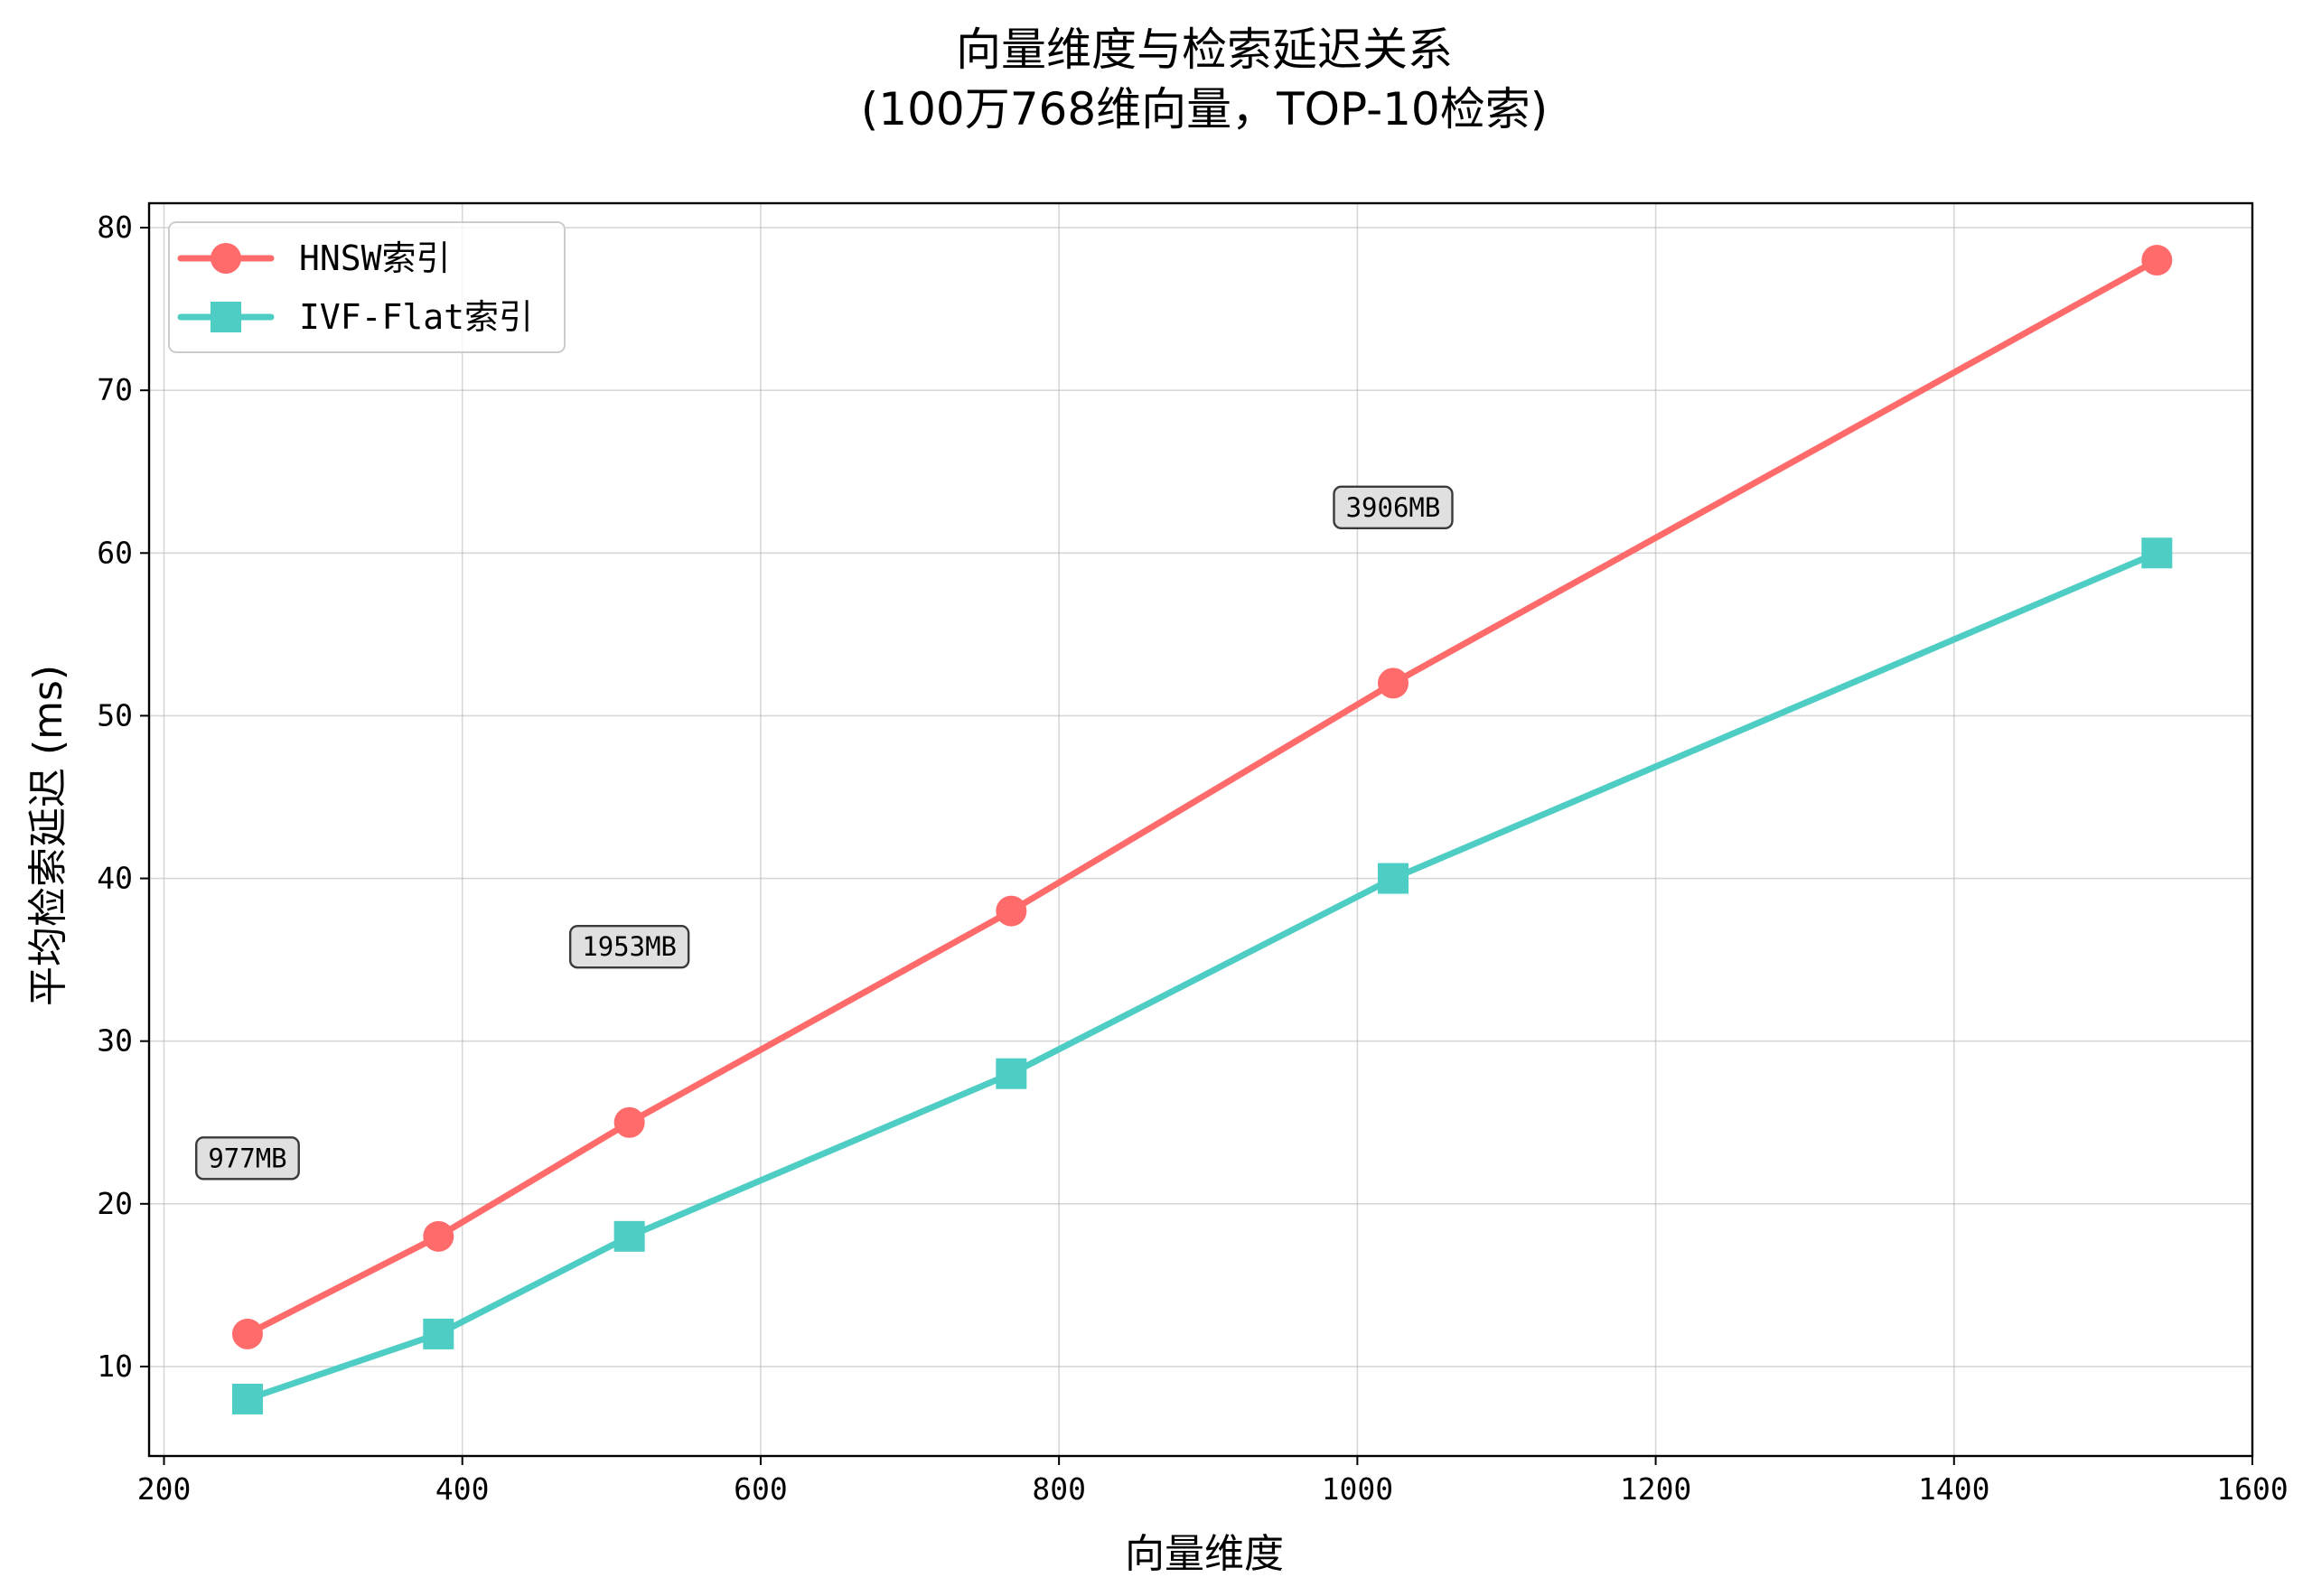  I want to click on annotation-text: 977MB, so click(247, 1158).